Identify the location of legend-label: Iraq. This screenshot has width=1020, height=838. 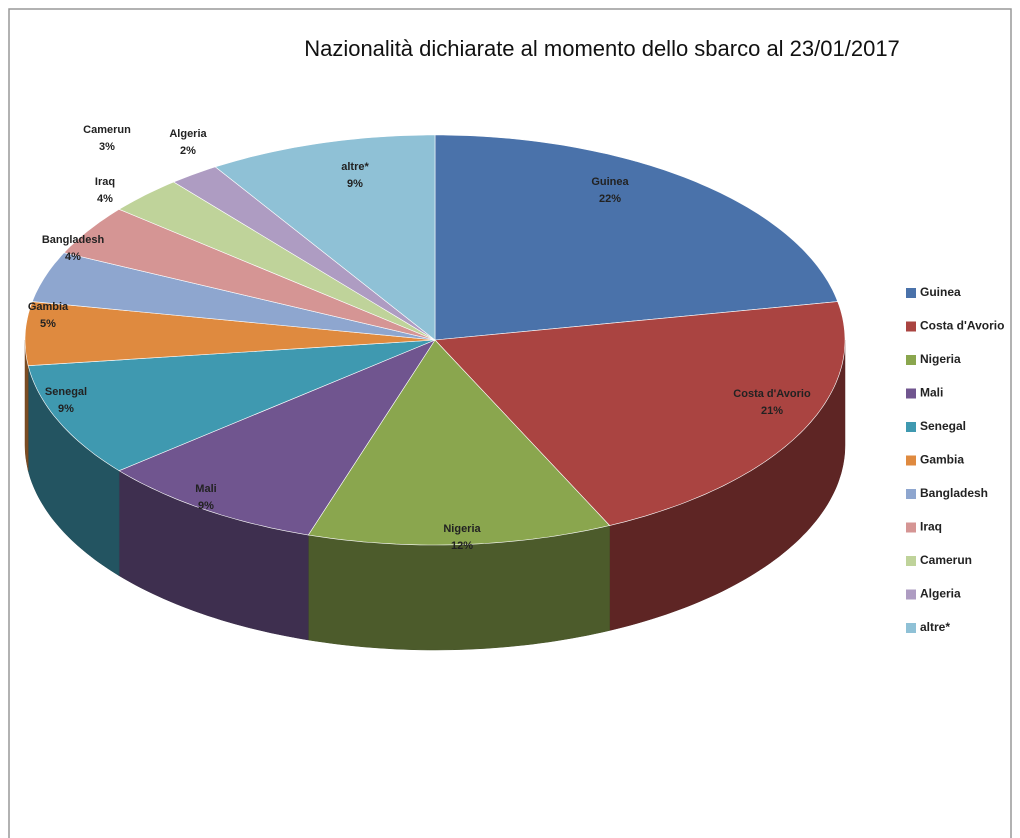
(931, 527).